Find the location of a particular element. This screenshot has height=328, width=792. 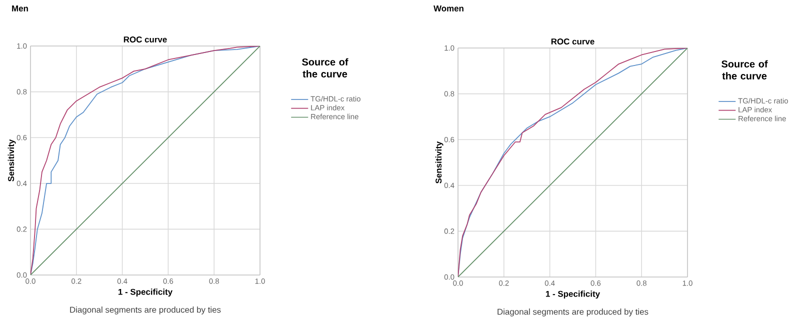

chart-title: Women is located at coordinates (449, 9).